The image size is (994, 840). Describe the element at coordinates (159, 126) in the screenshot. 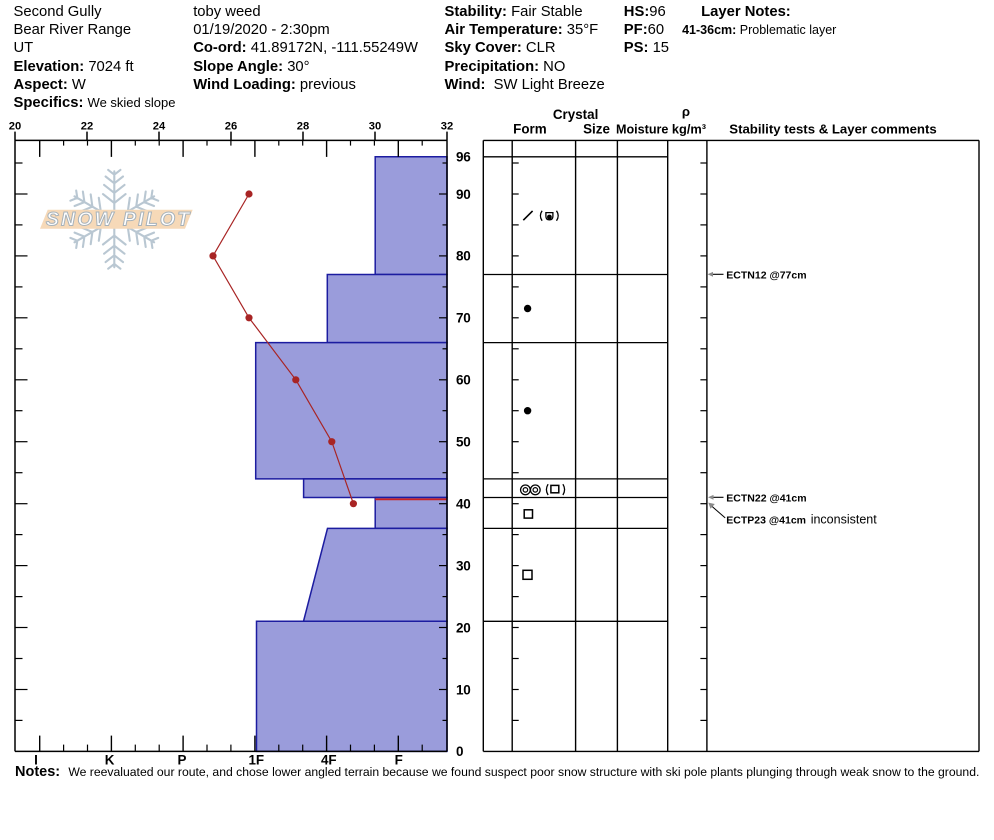

I see `svg-text: 24` at that location.